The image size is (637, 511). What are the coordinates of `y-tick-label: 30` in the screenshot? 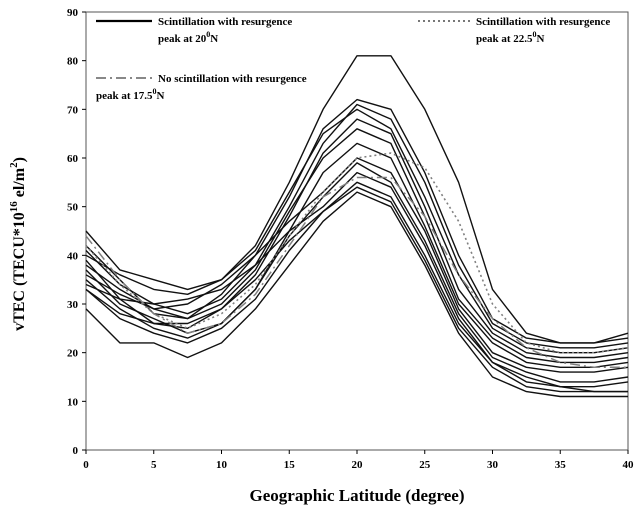 It's located at (73, 305).